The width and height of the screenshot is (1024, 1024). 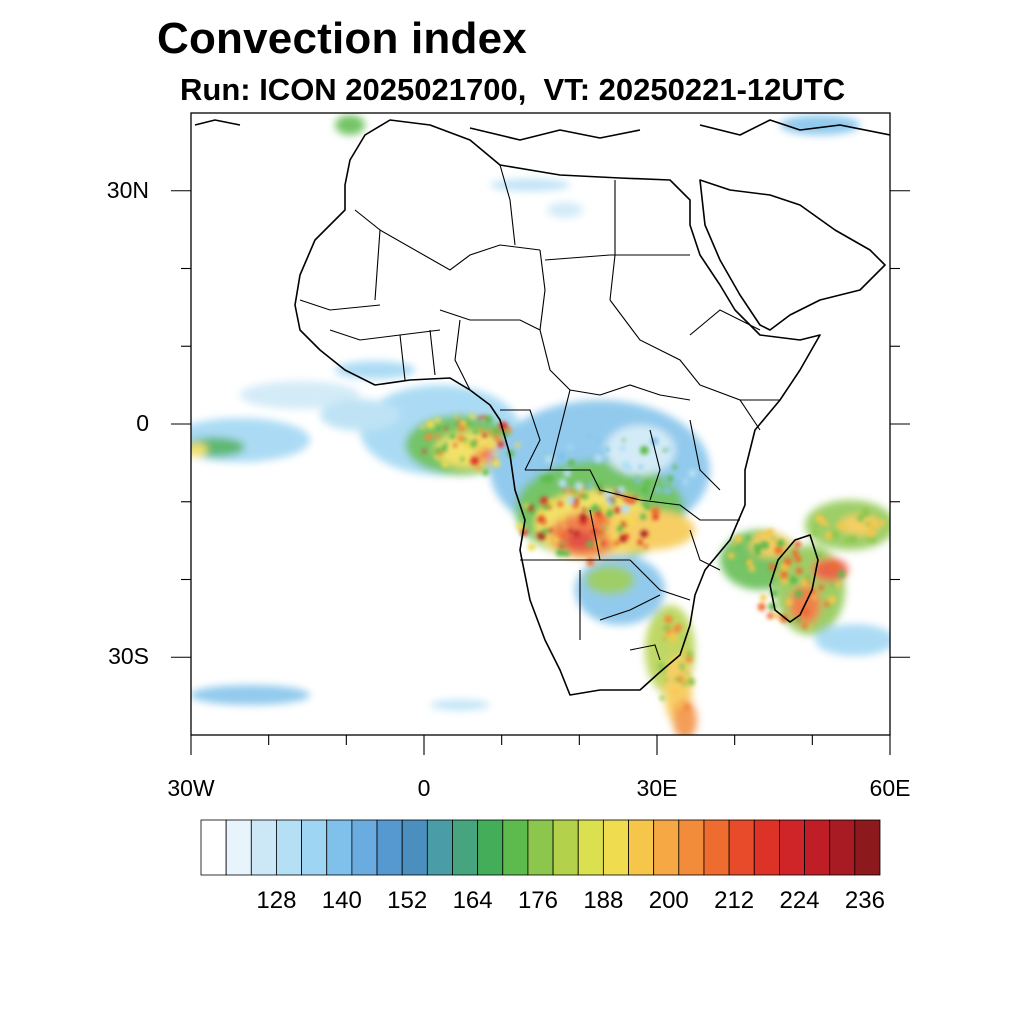 What do you see at coordinates (734, 900) in the screenshot?
I see `colorbar-label: 212` at bounding box center [734, 900].